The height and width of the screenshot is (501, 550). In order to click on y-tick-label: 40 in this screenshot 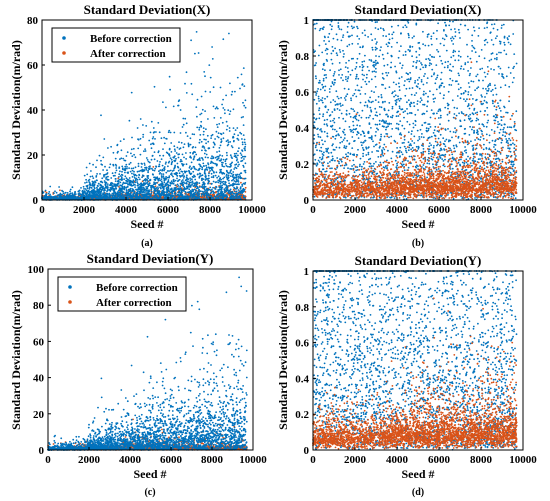, I will do `click(33, 111)`.